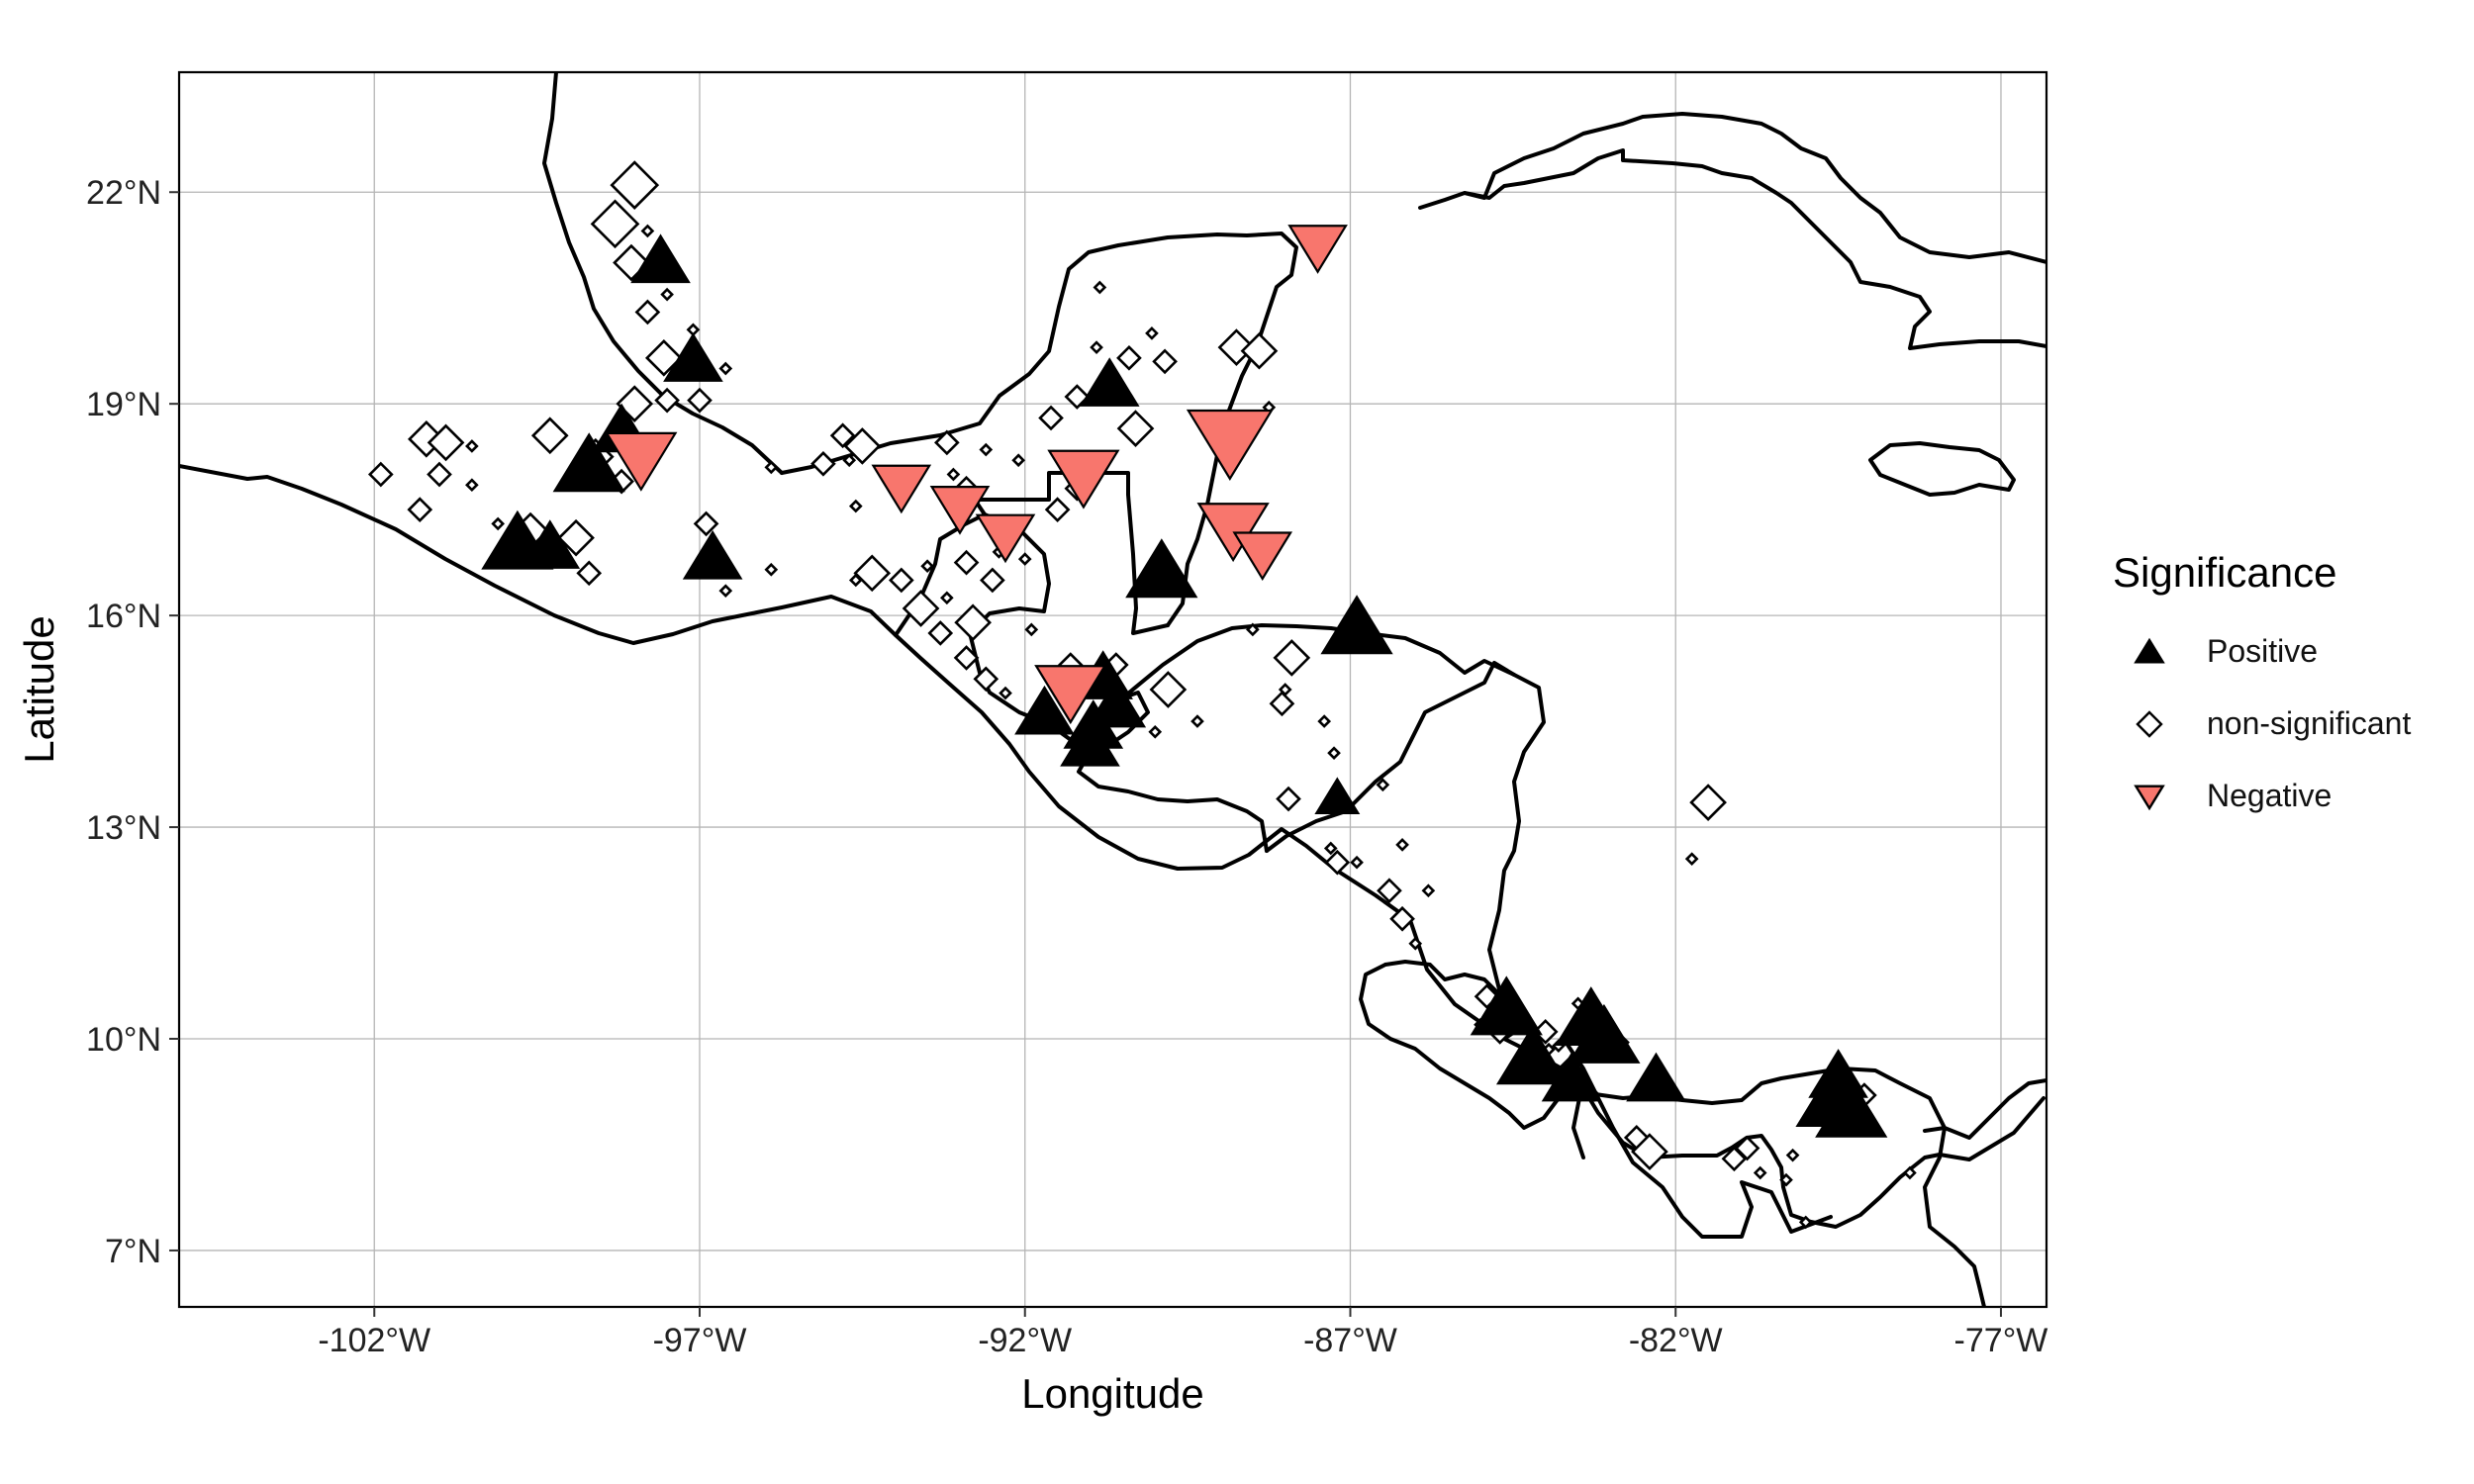 This screenshot has width=2474, height=1484. What do you see at coordinates (124, 1040) in the screenshot?
I see `y-tick-label: 10°N` at bounding box center [124, 1040].